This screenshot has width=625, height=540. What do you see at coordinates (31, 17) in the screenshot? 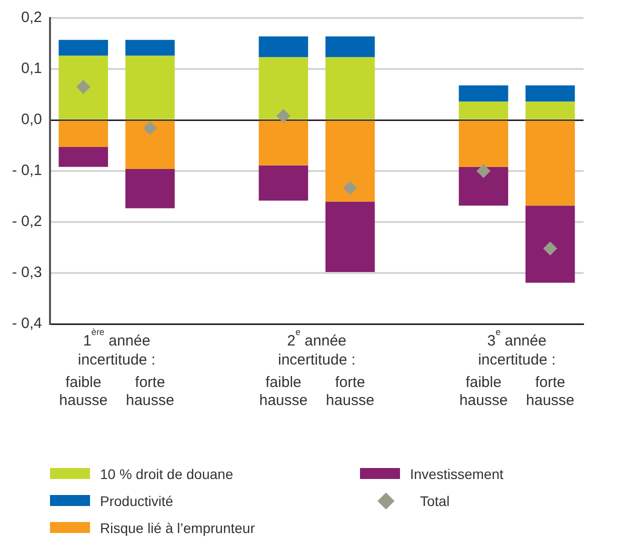
I see `y-tick-label: 0,2` at bounding box center [31, 17].